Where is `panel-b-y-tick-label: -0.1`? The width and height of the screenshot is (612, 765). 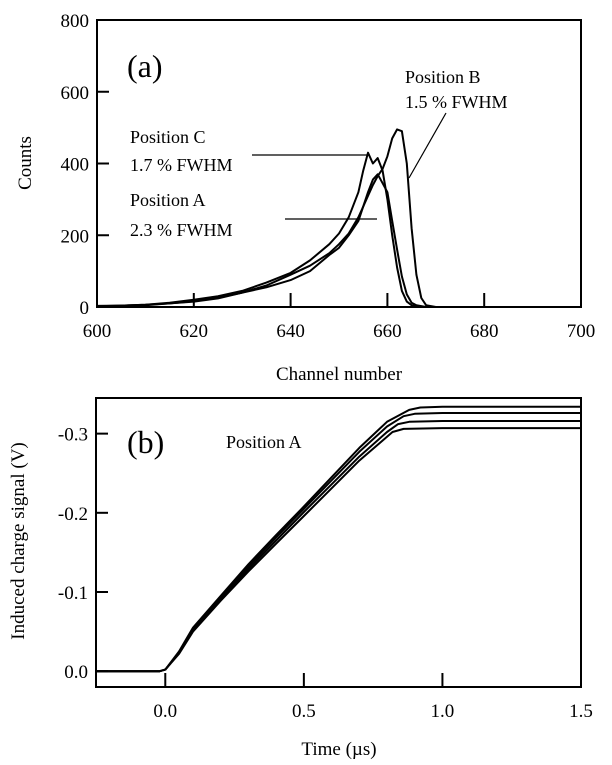
panel-b-y-tick-label: -0.1 is located at coordinates (73, 593).